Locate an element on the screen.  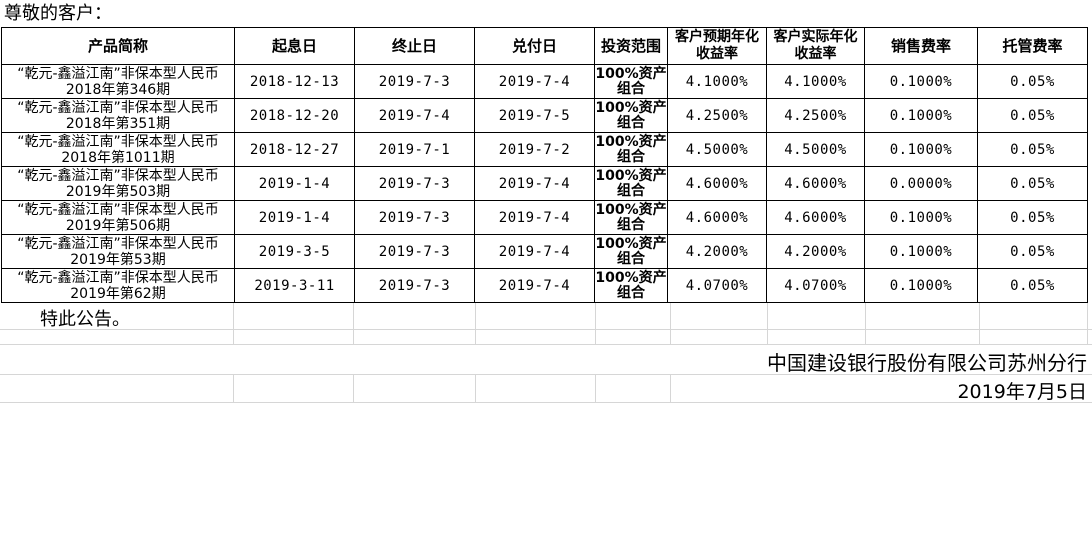
col-header-payment-date: 兑付日 is located at coordinates (534, 46).